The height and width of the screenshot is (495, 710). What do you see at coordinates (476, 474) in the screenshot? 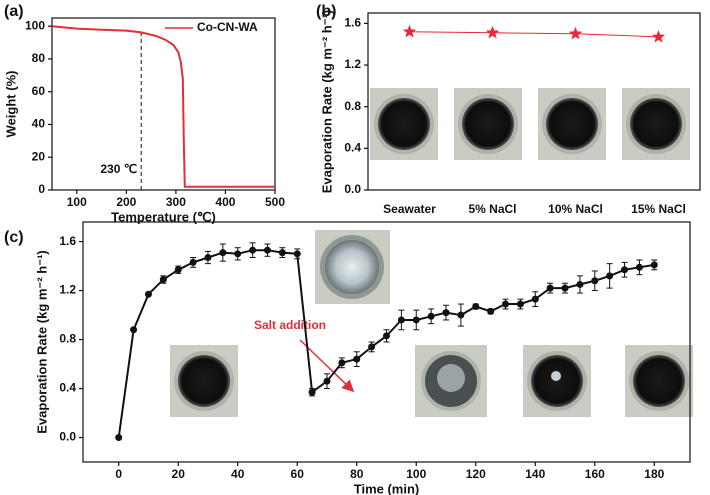
I see `x-tick-label: 120` at bounding box center [476, 474].